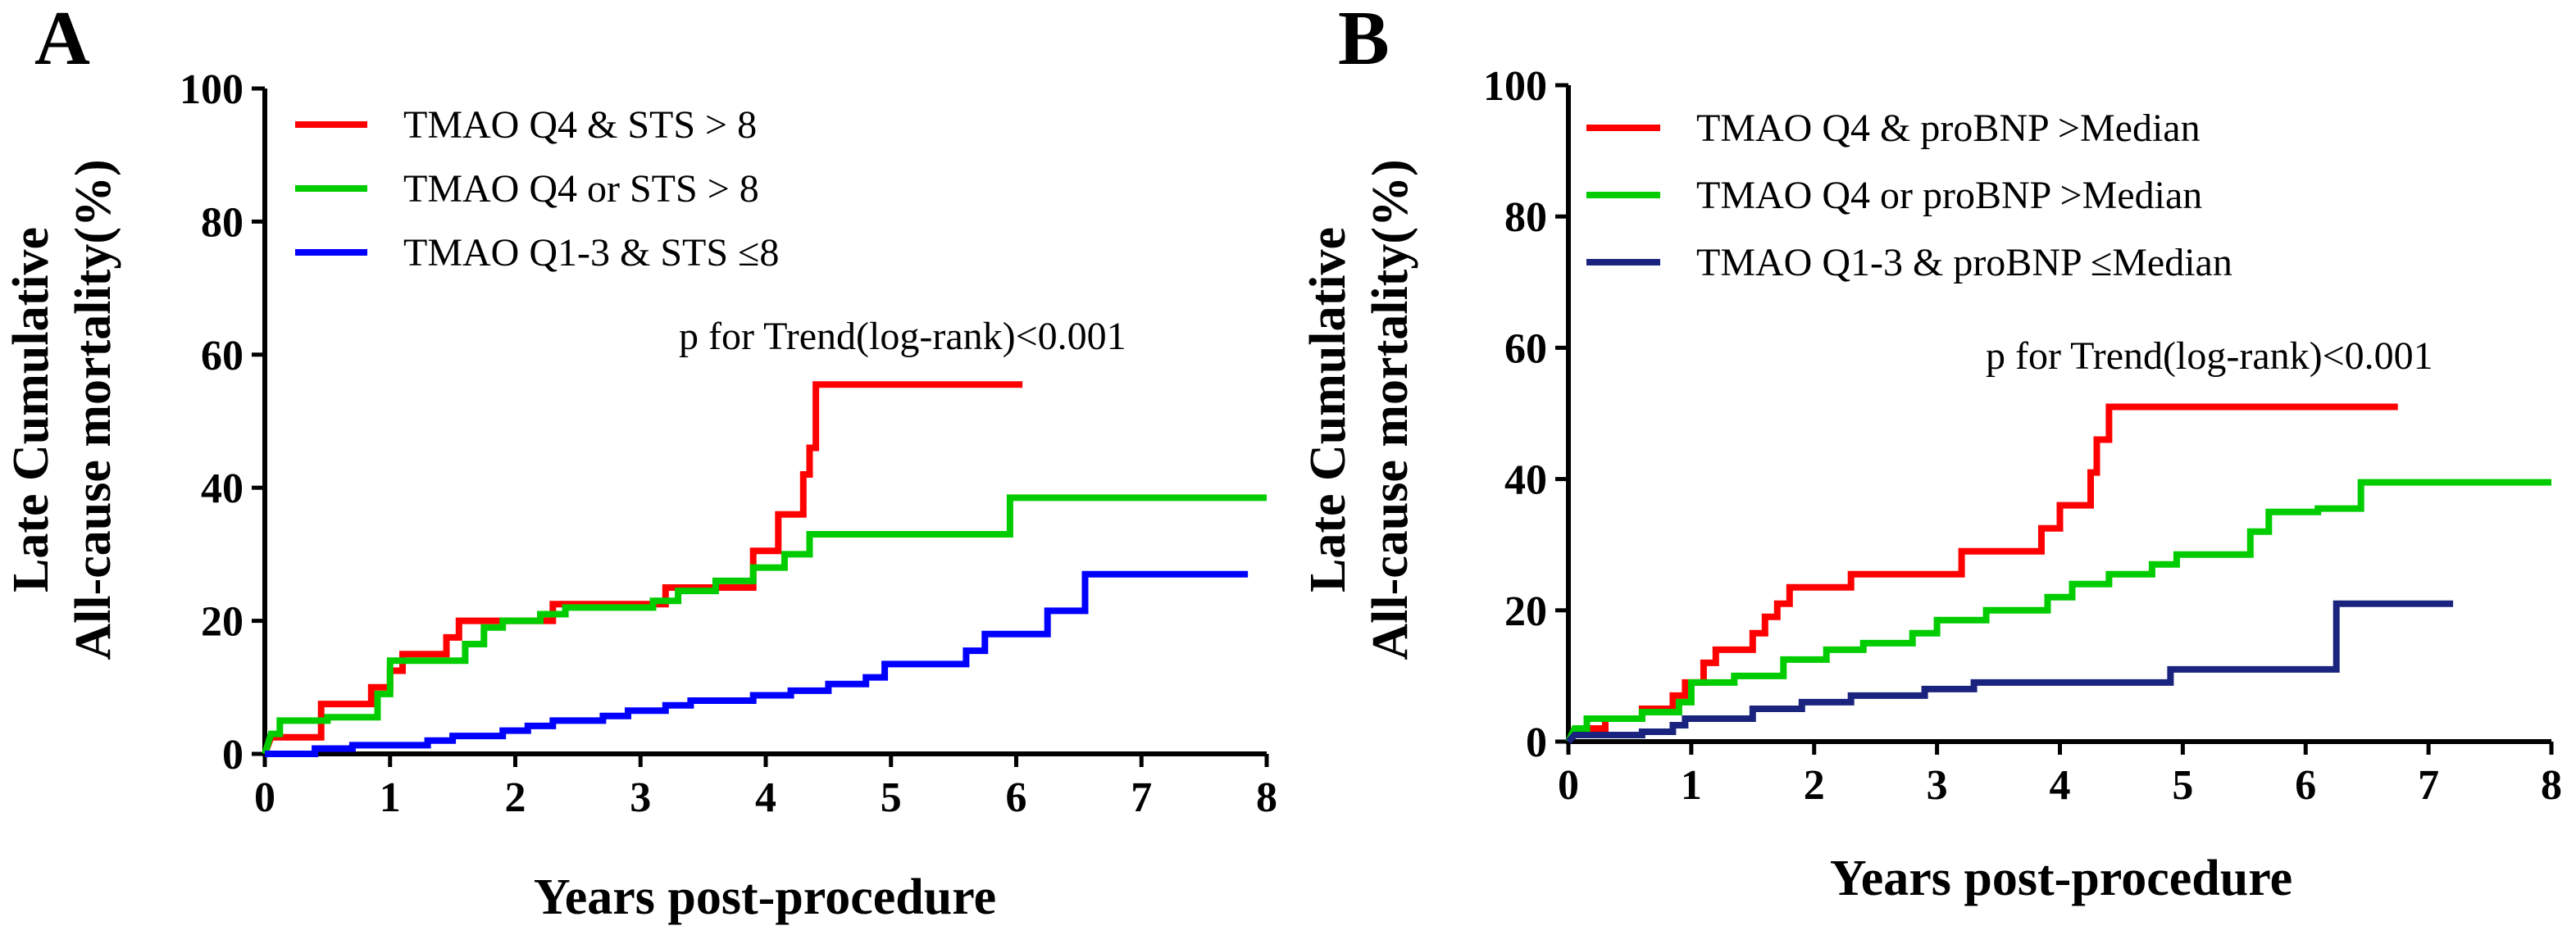  I want to click on panel-b-ylabel-line1: Late Cumulative, so click(1328, 409).